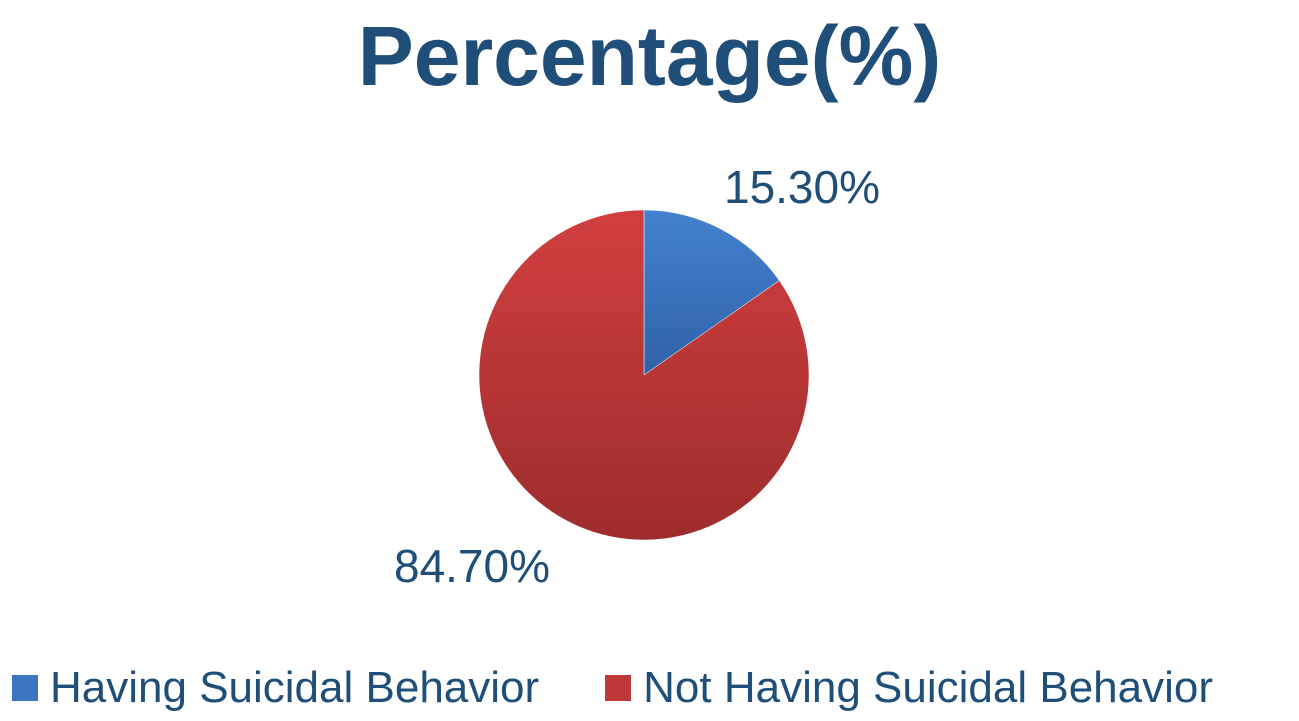 The width and height of the screenshot is (1299, 721). What do you see at coordinates (649, 56) in the screenshot?
I see `chart-title: Percentage(%)` at bounding box center [649, 56].